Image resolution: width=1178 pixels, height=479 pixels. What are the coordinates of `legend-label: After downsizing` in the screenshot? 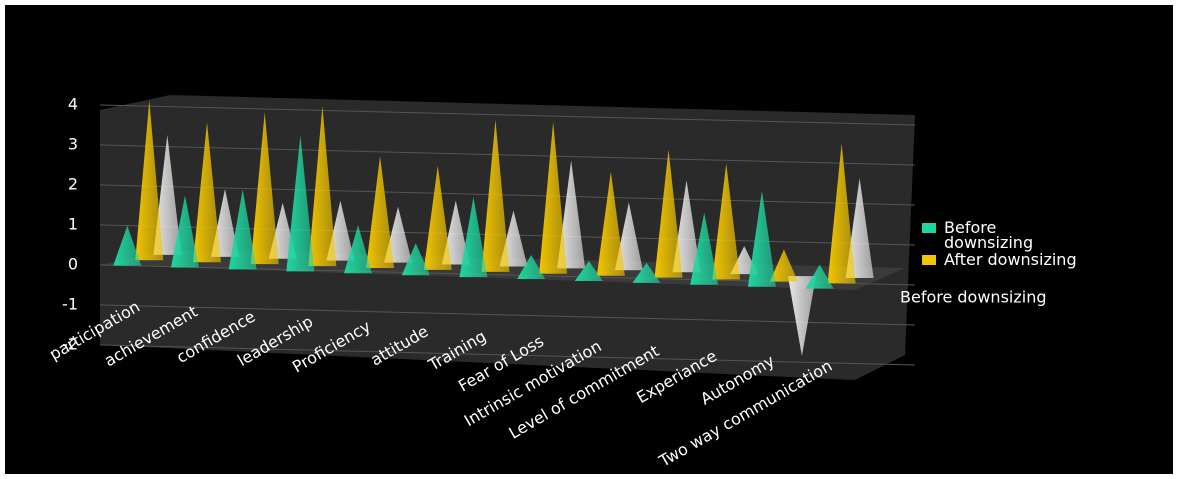 It's located at (1010, 259).